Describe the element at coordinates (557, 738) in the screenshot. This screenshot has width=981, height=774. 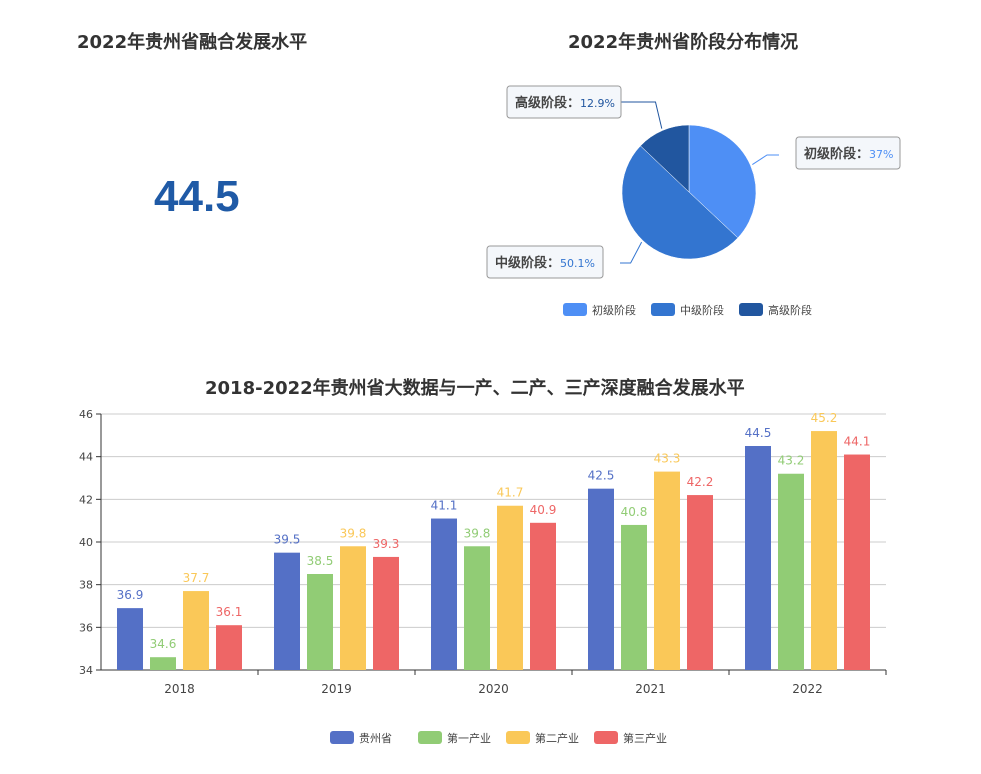
I see `legend-label: 第二产业` at that location.